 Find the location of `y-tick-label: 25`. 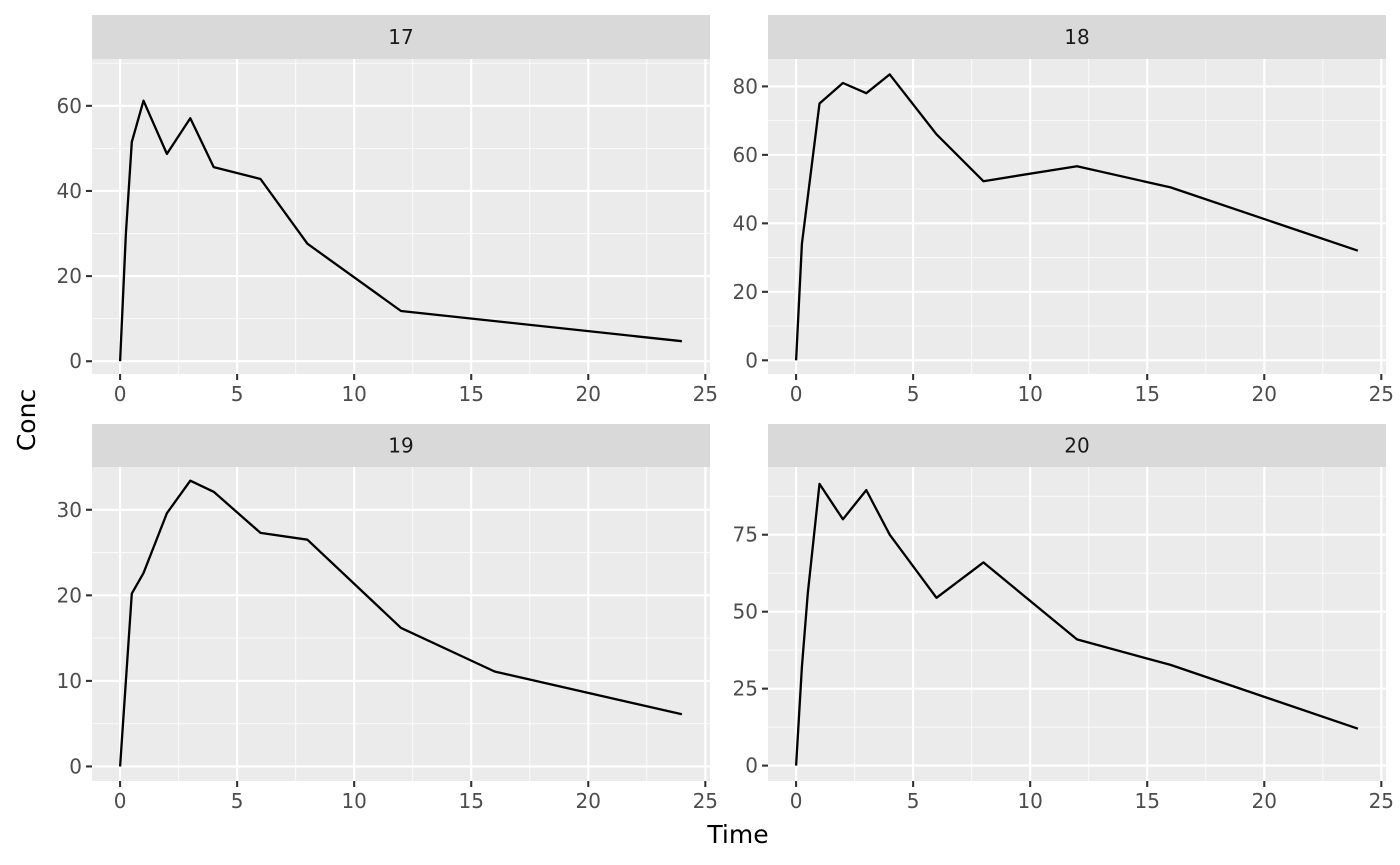

y-tick-label: 25 is located at coordinates (745, 689).